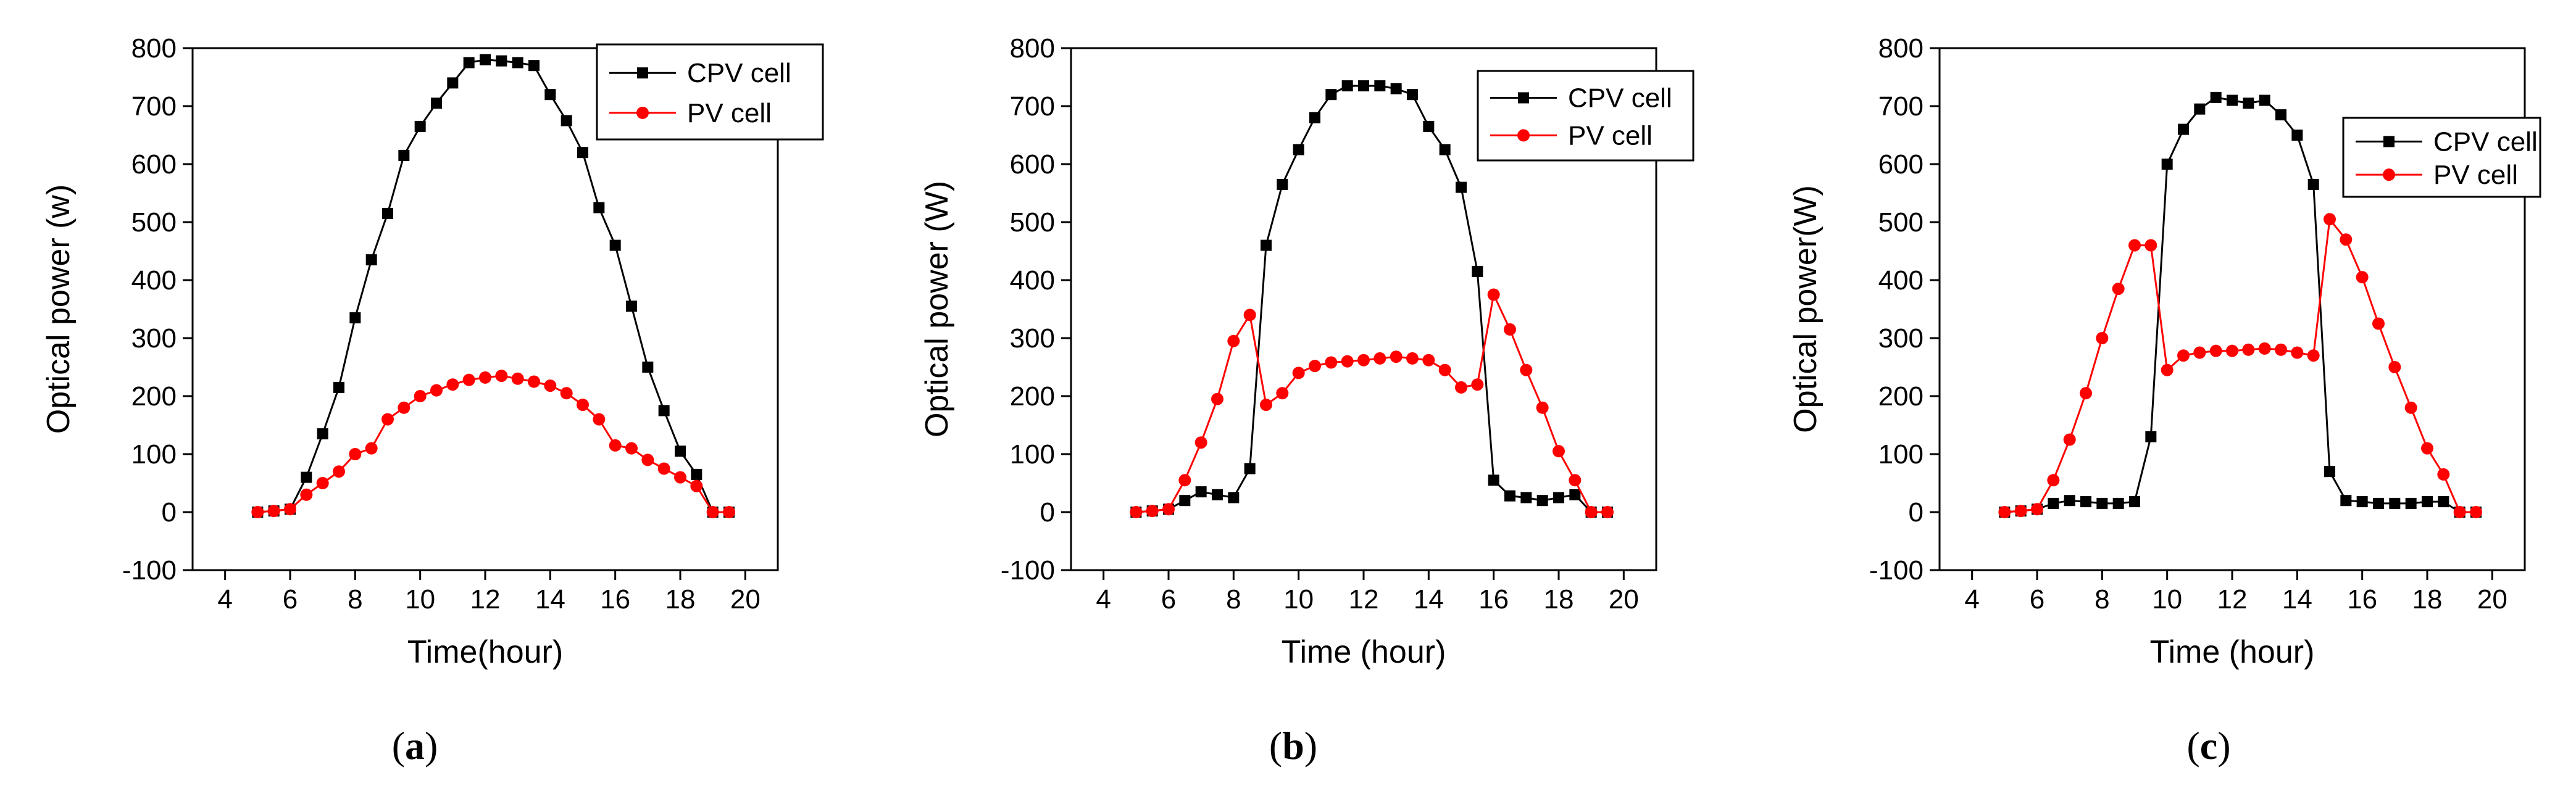  Describe the element at coordinates (710, 92) in the screenshot. I see `legend-box` at that location.